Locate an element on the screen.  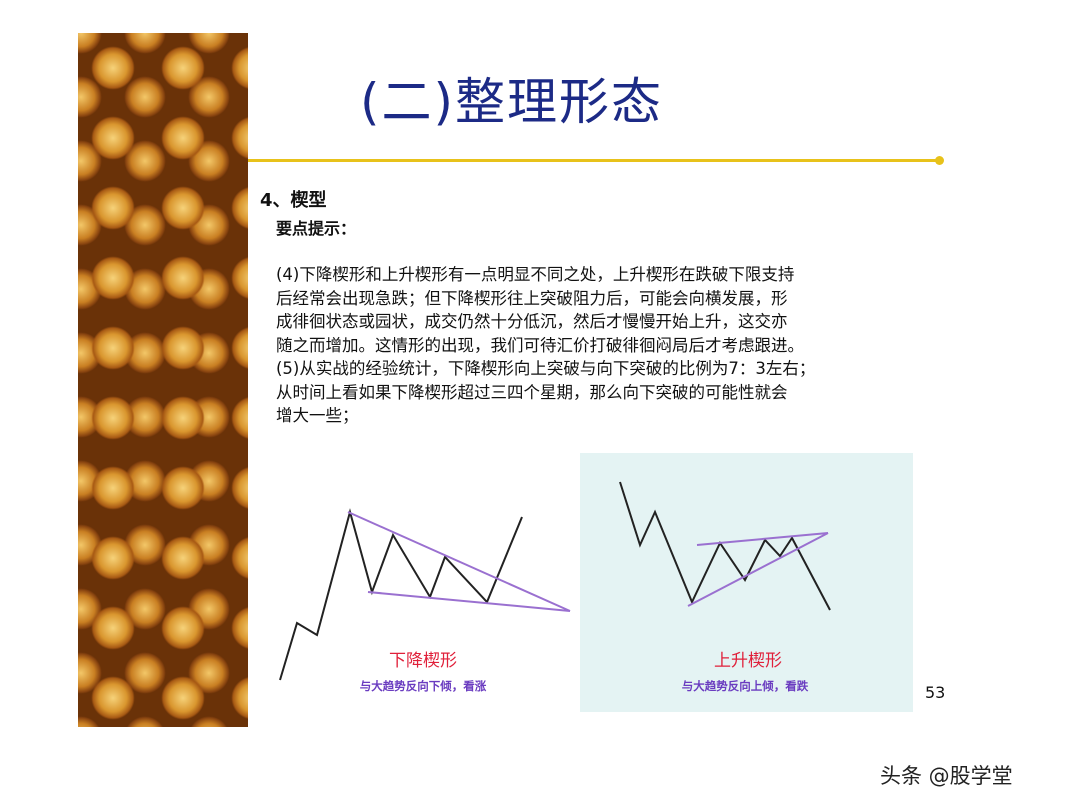
rising-wedge-label: 上升楔形 is located at coordinates (748, 661).